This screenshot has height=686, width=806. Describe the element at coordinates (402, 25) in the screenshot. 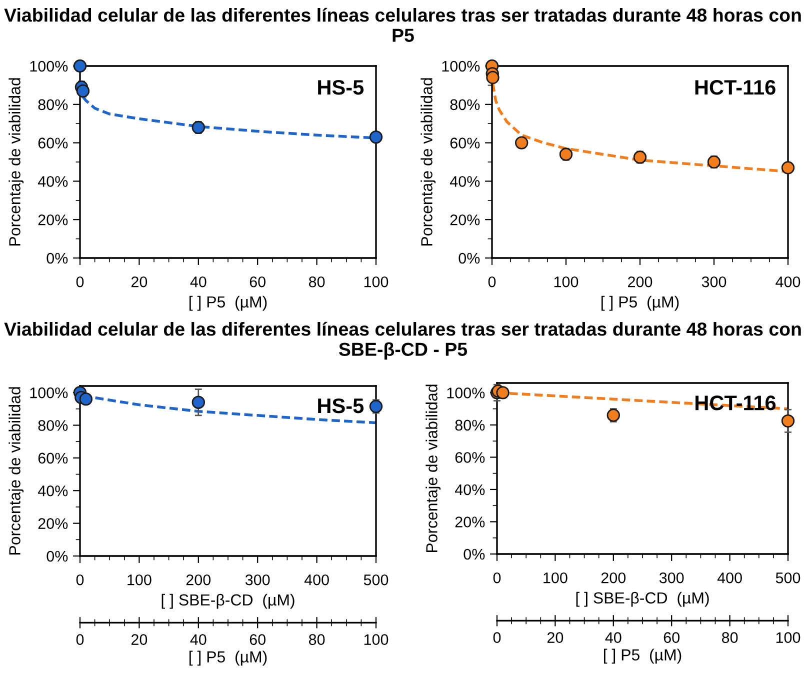

I see `chart-title: Viabilidad celular de las diferentes líneas celulares tras ser tratadas durante 48 horas con P5` at that location.